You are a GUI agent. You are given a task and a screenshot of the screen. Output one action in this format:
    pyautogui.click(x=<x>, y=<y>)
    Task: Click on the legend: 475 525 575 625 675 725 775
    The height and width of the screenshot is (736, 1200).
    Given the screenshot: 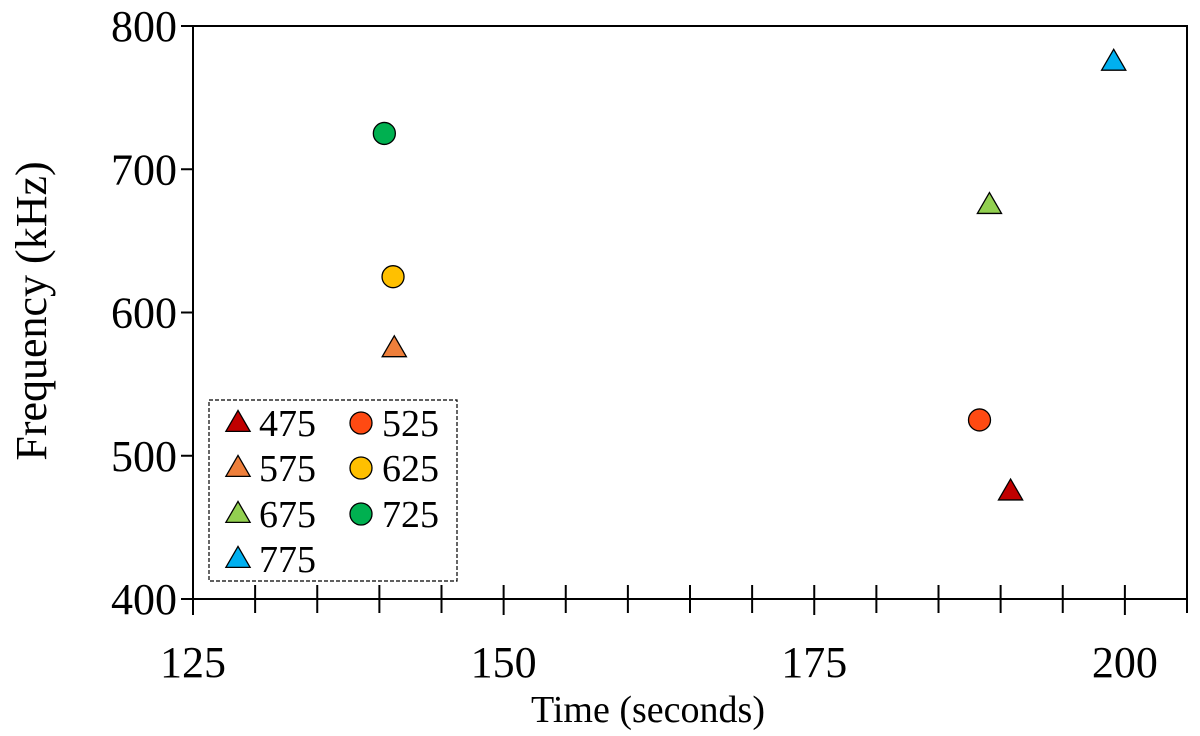 What is the action you would take?
    pyautogui.click(x=333, y=490)
    